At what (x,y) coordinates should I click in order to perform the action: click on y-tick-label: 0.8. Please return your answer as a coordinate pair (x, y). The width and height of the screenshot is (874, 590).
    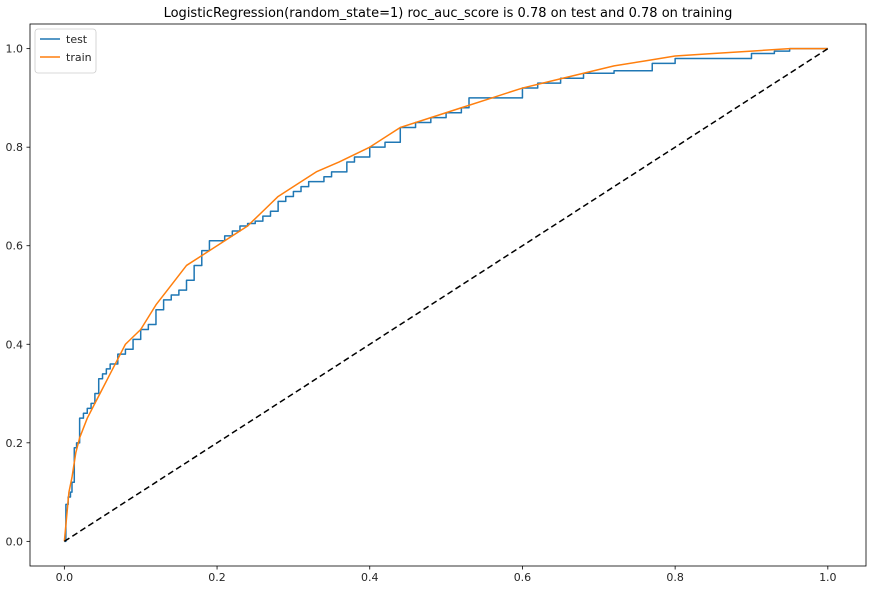
    Looking at the image, I should click on (15, 147).